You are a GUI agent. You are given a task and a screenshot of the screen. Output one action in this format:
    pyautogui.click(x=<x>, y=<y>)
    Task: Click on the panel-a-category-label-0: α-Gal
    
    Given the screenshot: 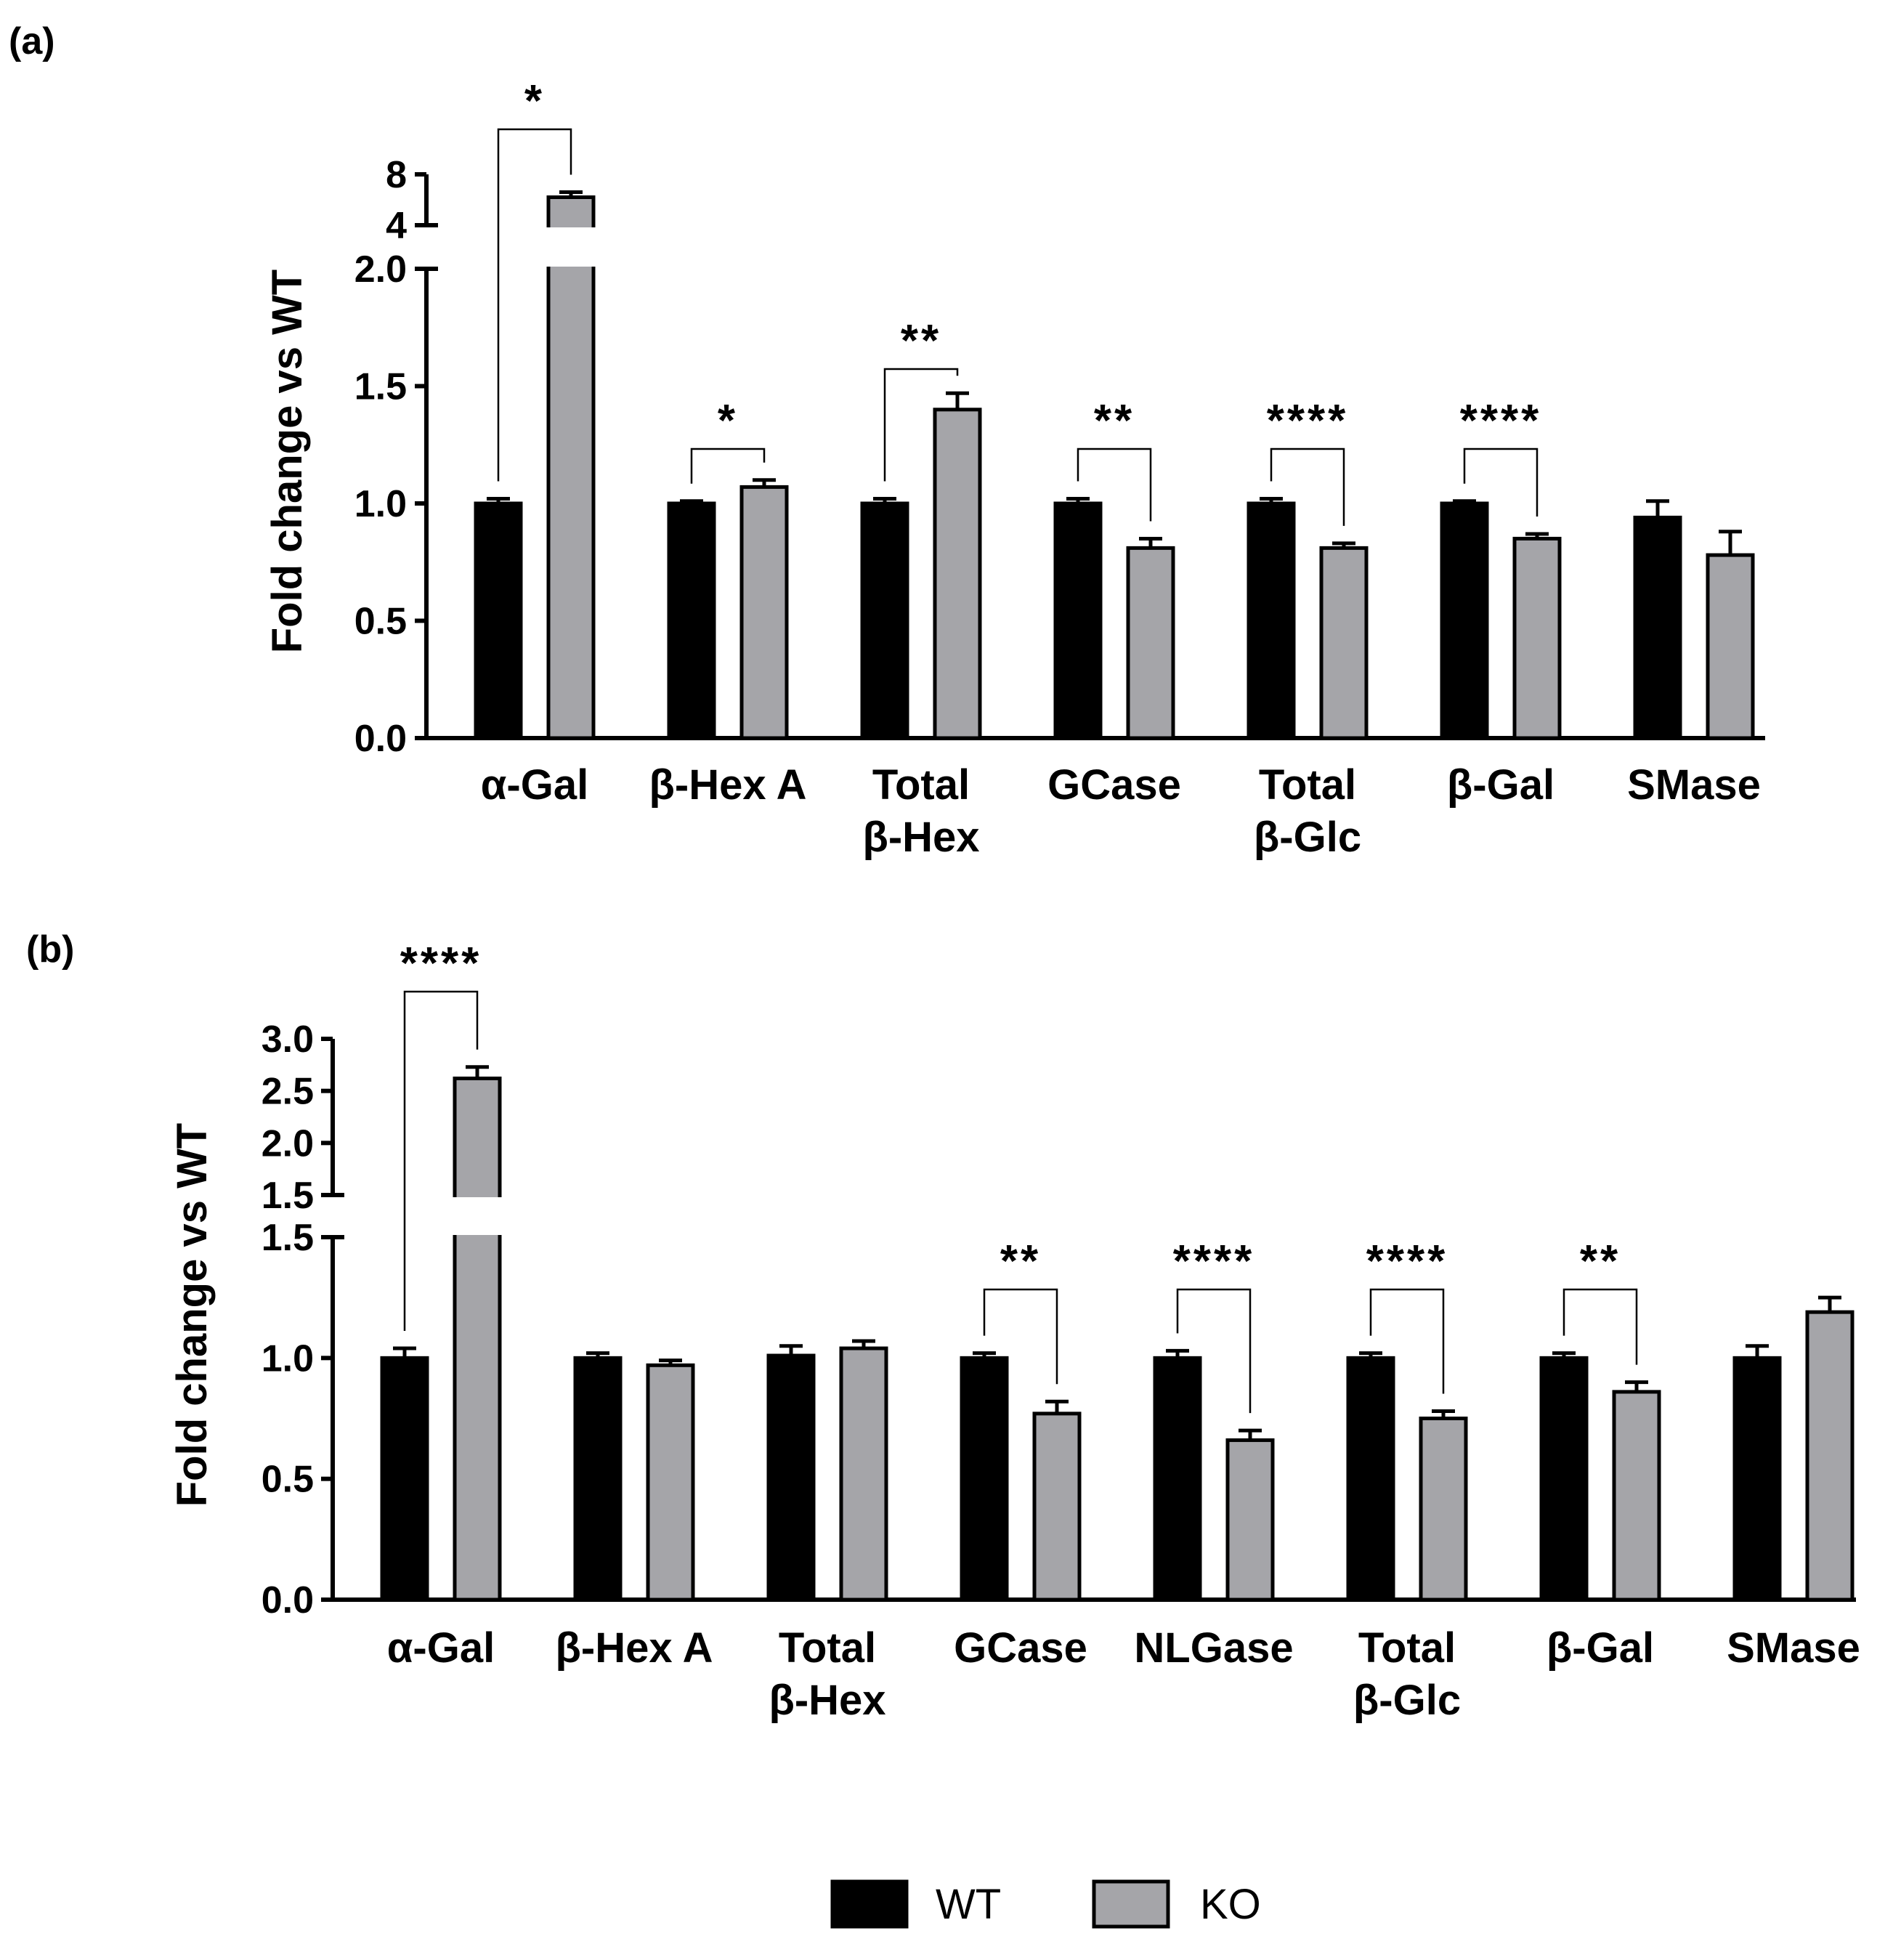 What is the action you would take?
    pyautogui.click(x=534, y=785)
    